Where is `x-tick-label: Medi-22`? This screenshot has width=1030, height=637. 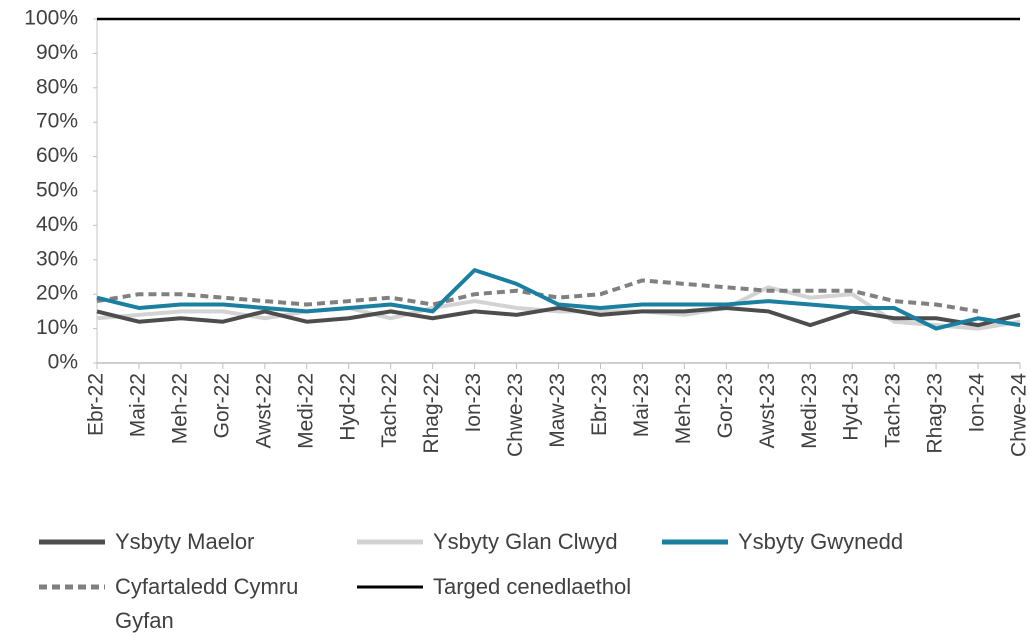 x-tick-label: Medi-22 is located at coordinates (305, 411).